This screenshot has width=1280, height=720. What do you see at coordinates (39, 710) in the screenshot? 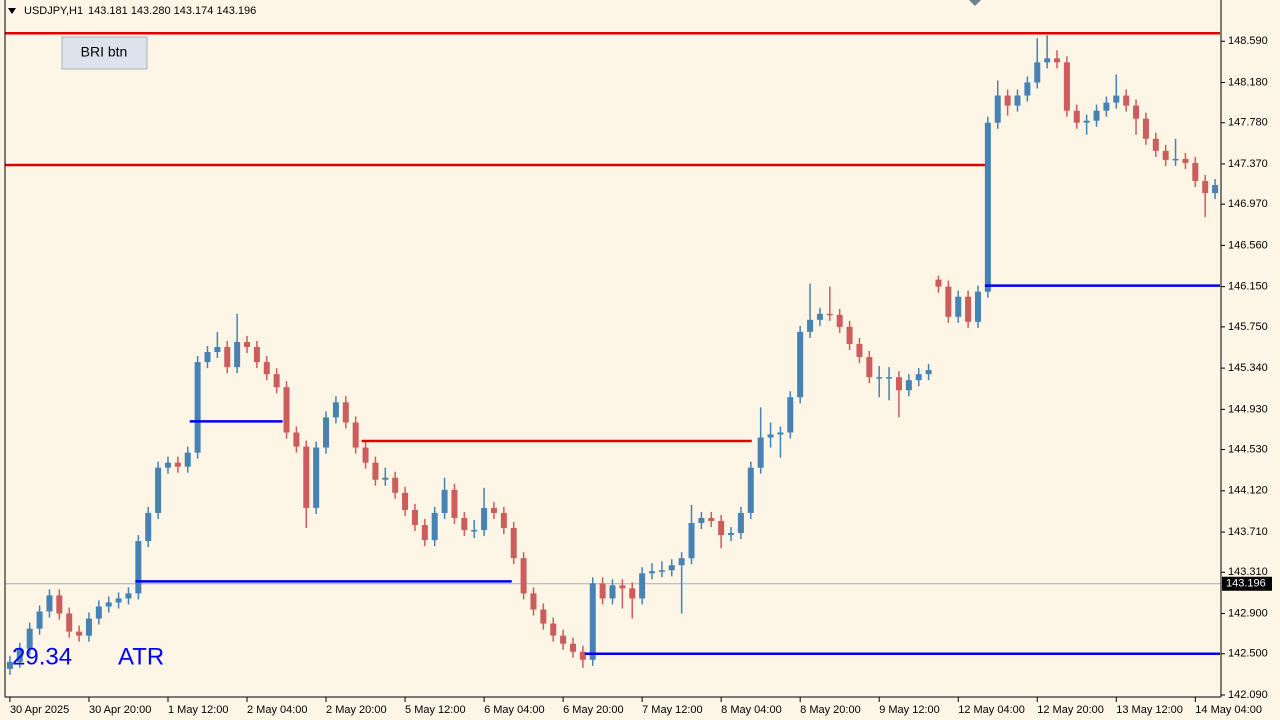
I see `x-tick-label: 30 Apr 2025` at bounding box center [39, 710].